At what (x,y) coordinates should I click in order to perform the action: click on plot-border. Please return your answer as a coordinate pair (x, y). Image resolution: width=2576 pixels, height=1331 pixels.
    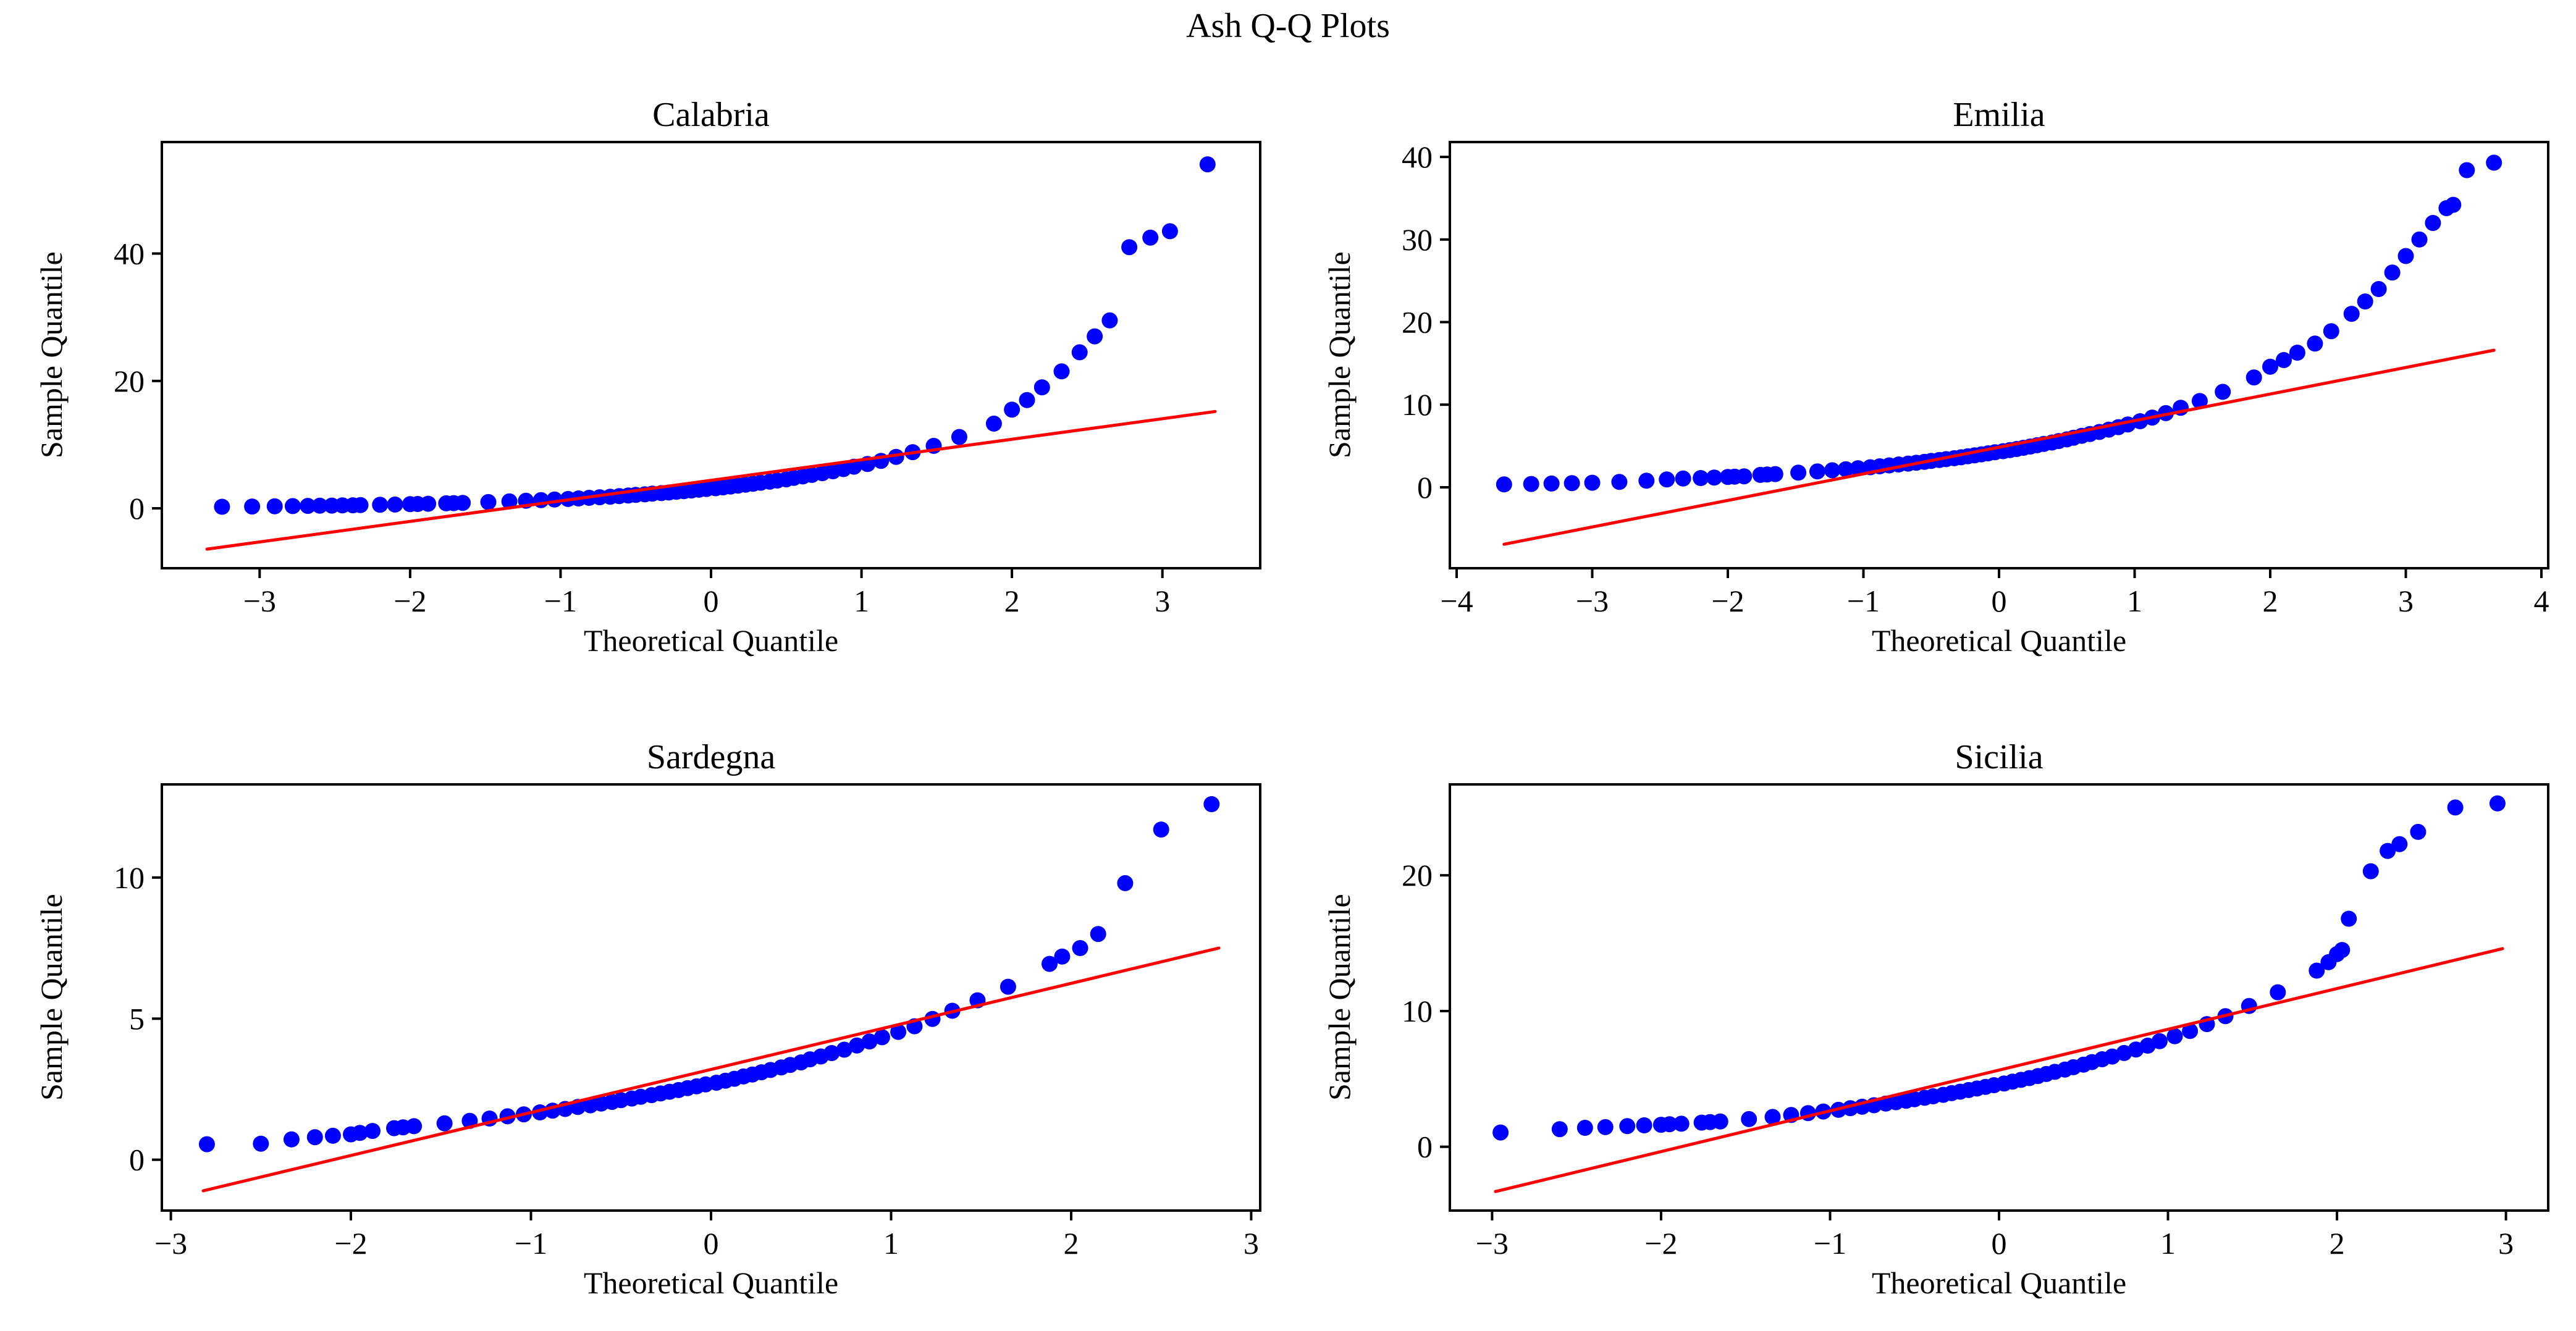
    Looking at the image, I should click on (1999, 355).